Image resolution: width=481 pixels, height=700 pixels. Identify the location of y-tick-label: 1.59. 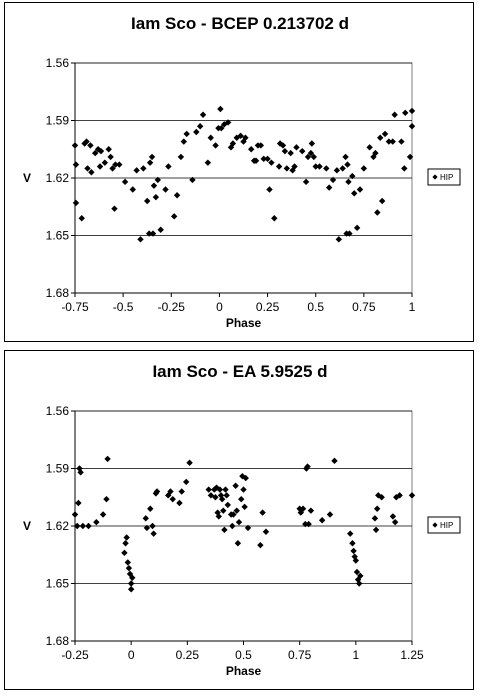
(58, 121).